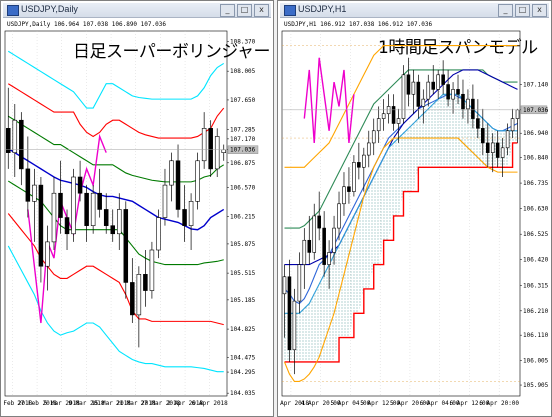 The image size is (552, 417). What do you see at coordinates (534, 110) in the screenshot?
I see `current-price-box` at bounding box center [534, 110].